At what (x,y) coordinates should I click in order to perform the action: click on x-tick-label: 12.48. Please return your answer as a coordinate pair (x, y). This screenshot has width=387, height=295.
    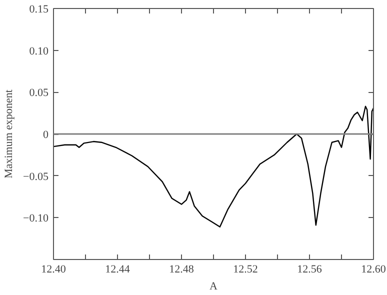
    Looking at the image, I should click on (181, 270).